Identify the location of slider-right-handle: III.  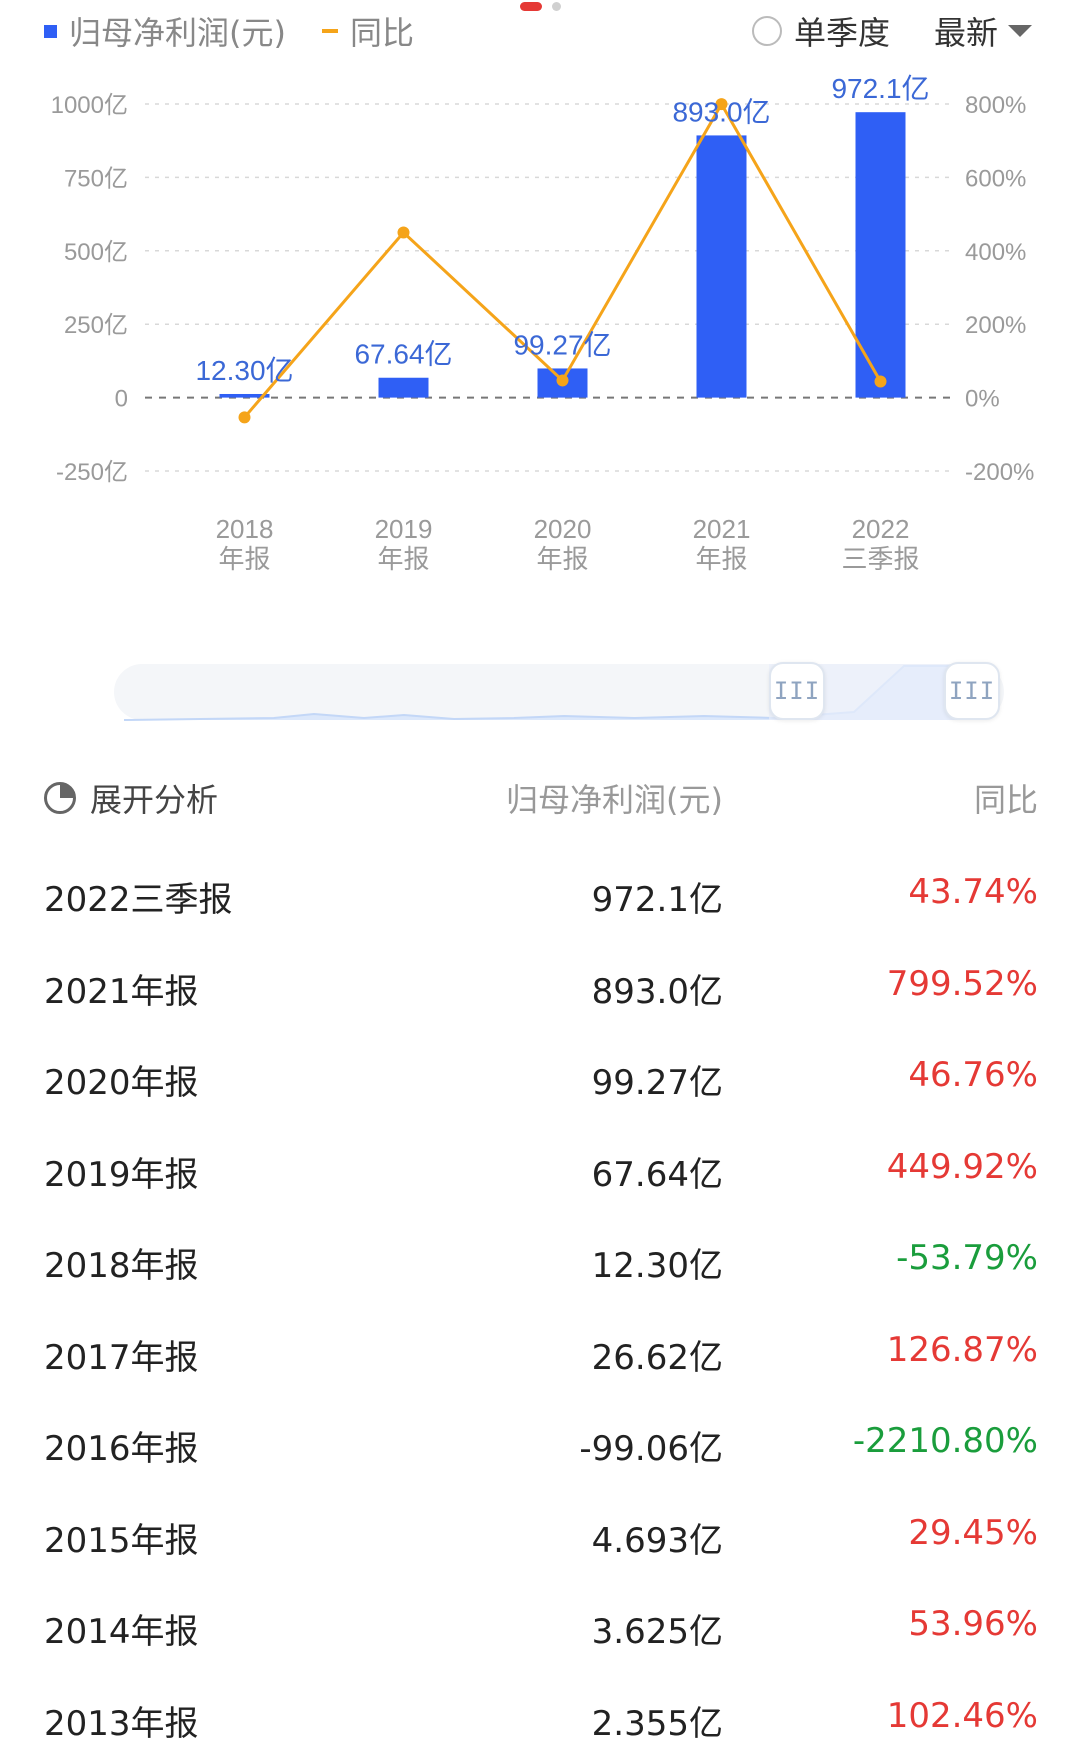
(972, 691).